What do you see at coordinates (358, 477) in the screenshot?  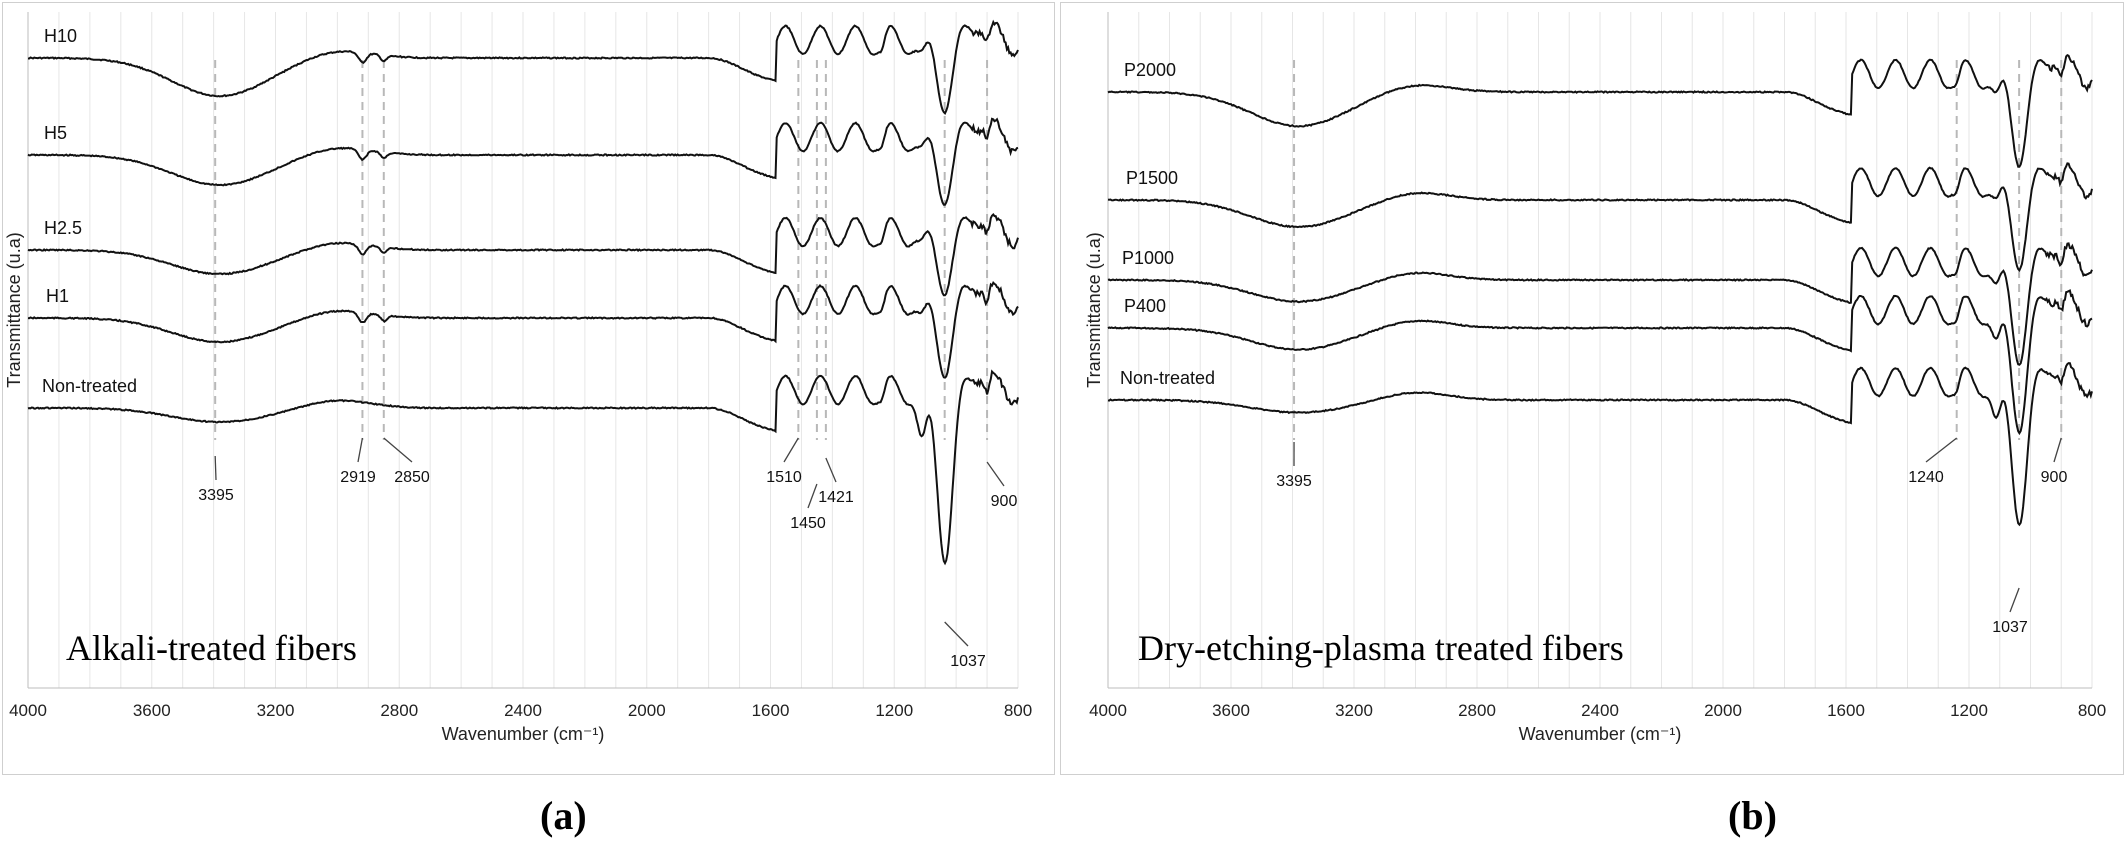 I see `peak-label: 2919` at bounding box center [358, 477].